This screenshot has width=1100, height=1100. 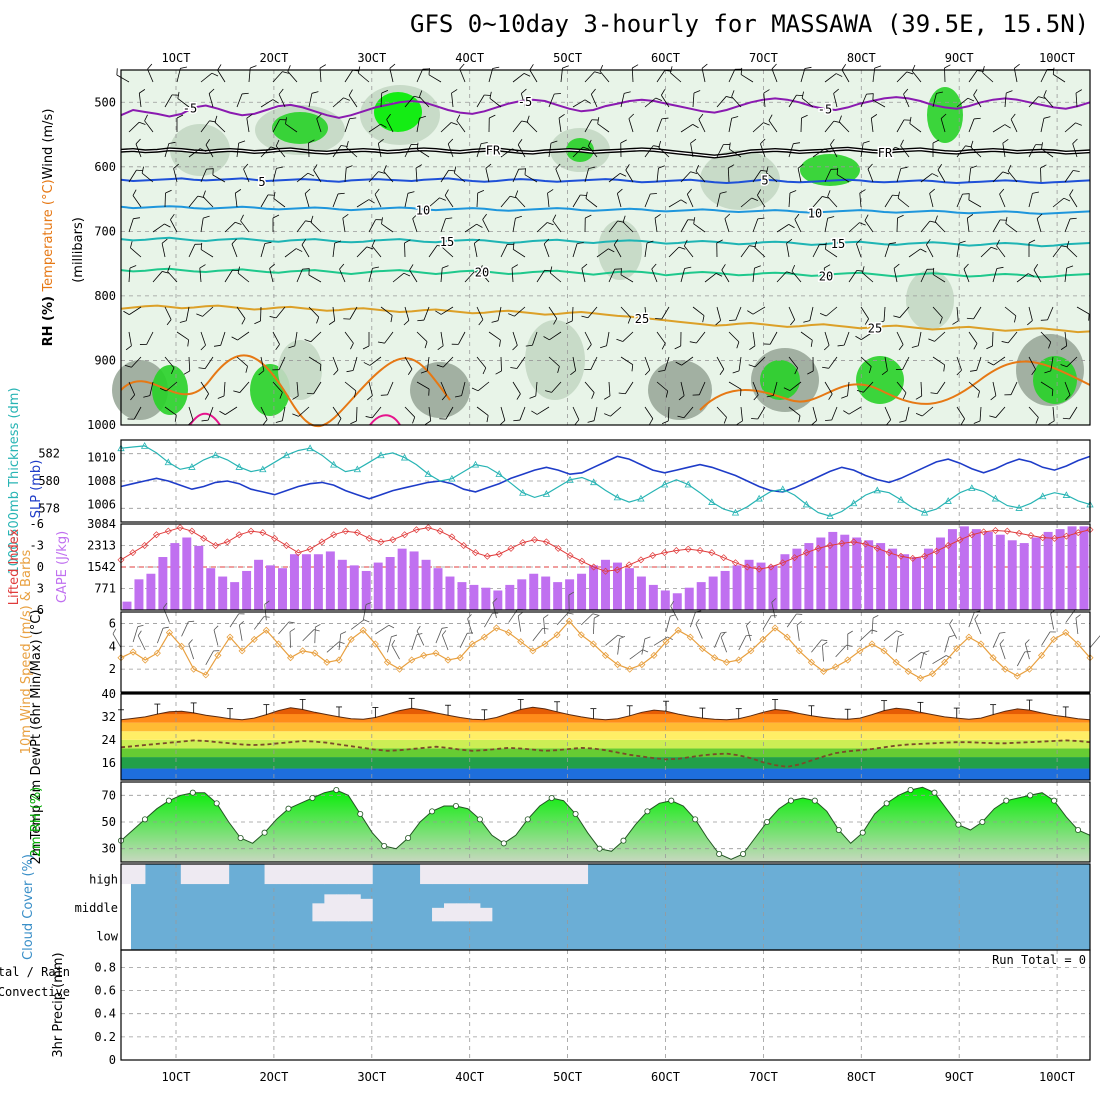 I want to click on rh-tick: 30, so click(x=109, y=849).